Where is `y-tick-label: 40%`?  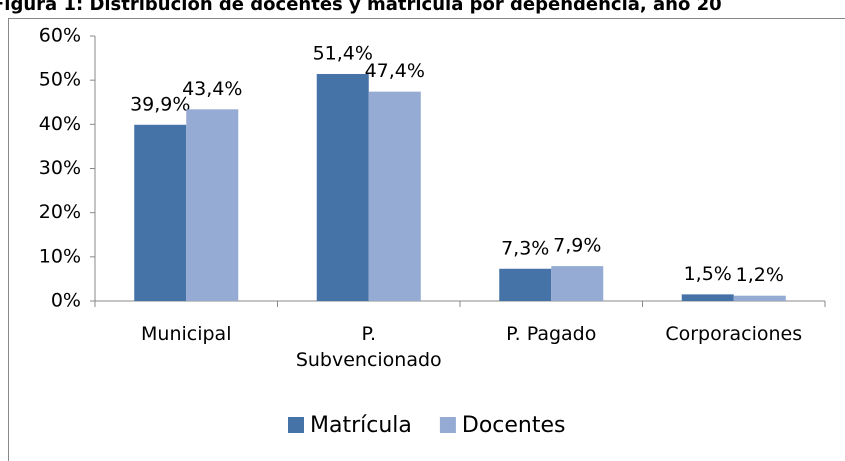 y-tick-label: 40% is located at coordinates (60, 124).